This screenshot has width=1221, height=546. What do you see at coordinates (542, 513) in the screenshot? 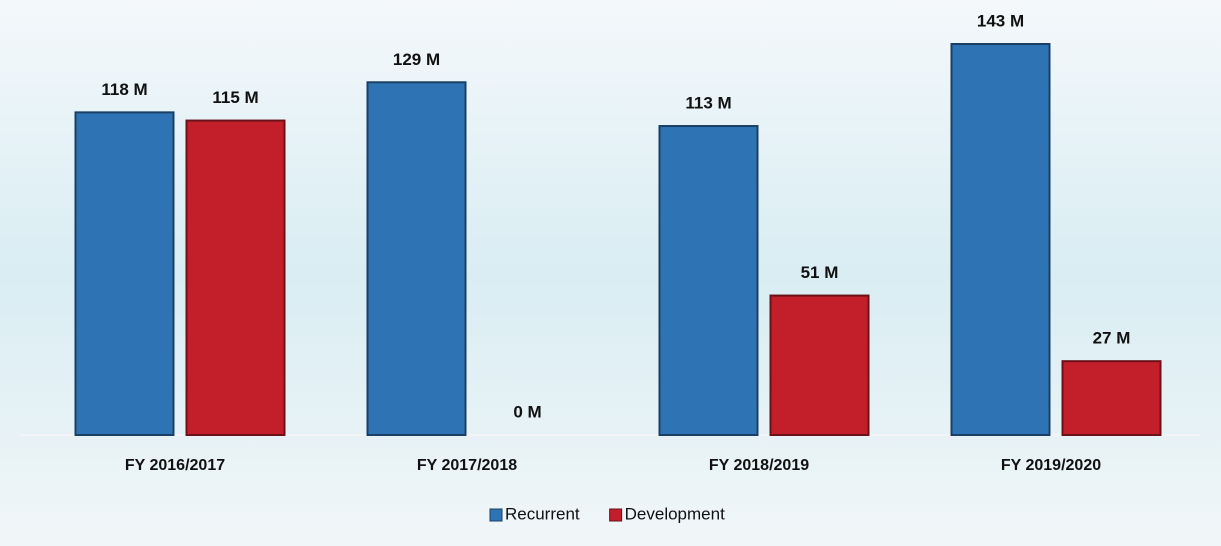
I see `legend-label: Recurrent` at bounding box center [542, 513].